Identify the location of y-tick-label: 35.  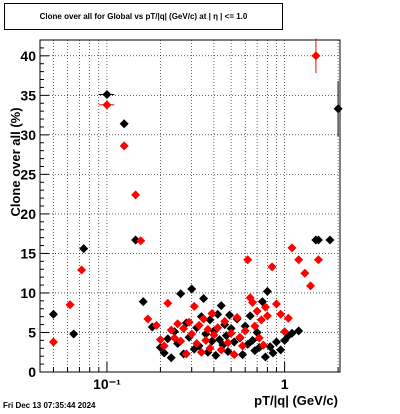
(28, 95).